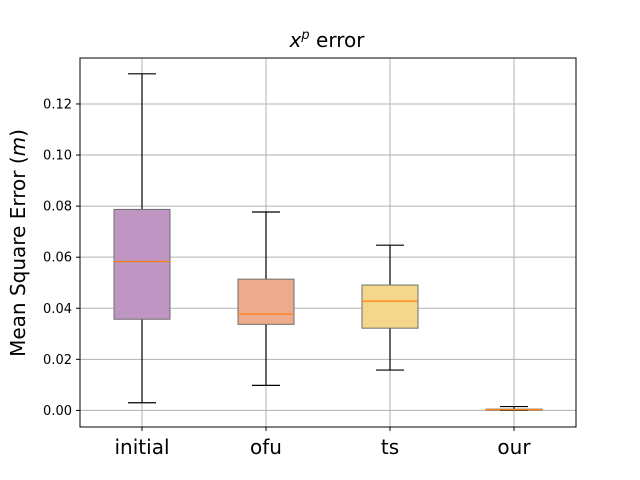 The height and width of the screenshot is (480, 640). Describe the element at coordinates (57, 156) in the screenshot. I see `y-tick-label: 0.10` at that location.